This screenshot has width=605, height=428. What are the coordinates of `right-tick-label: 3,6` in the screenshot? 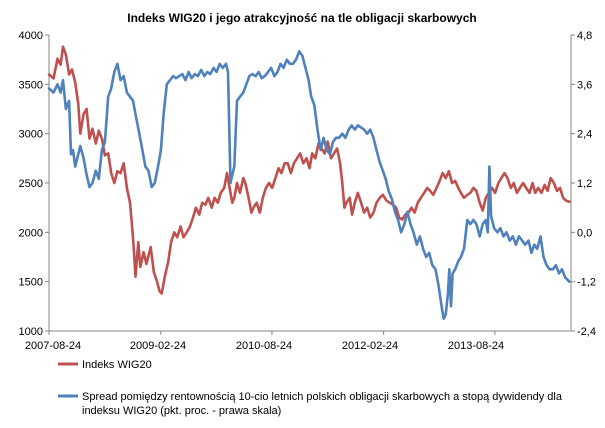 It's located at (584, 85).